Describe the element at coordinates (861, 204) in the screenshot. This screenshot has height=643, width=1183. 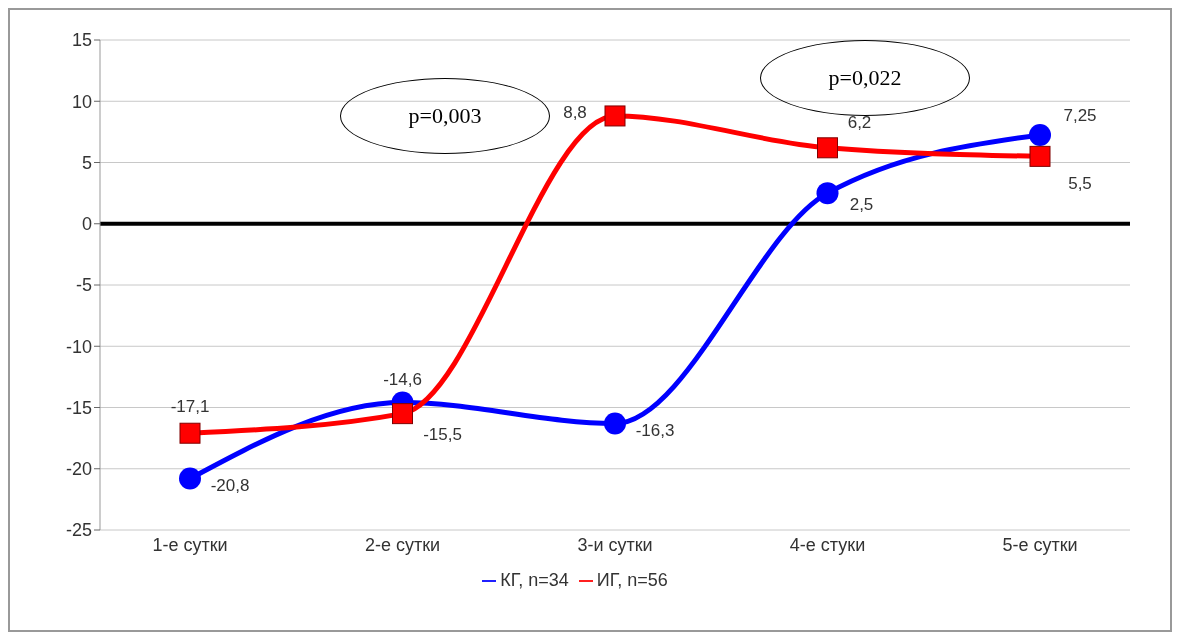
I see `data-label: 2,5` at that location.